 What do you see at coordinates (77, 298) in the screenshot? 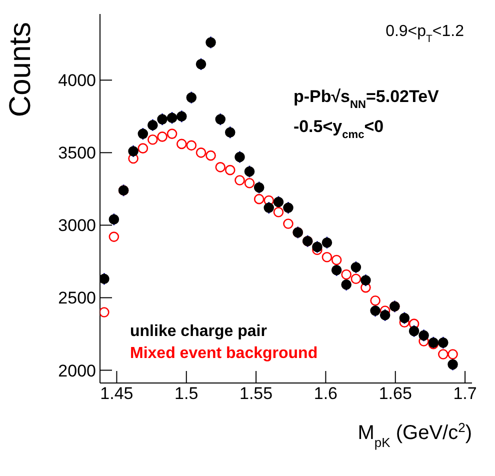
I see `y-tick-label: 2500` at bounding box center [77, 298].